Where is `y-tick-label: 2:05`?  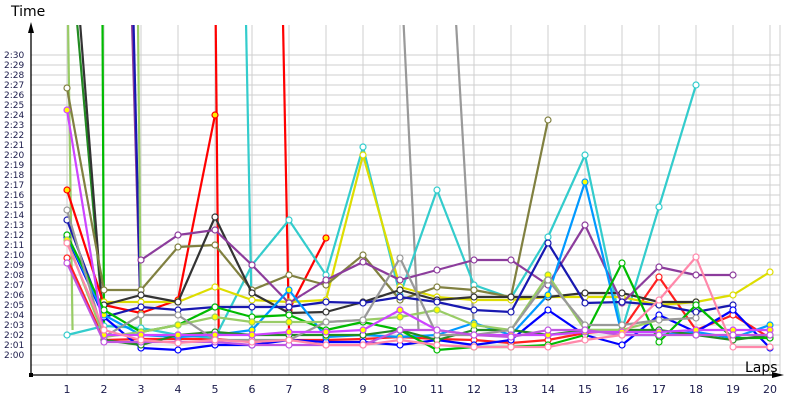 y-tick-label: 2:05 is located at coordinates (14, 306).